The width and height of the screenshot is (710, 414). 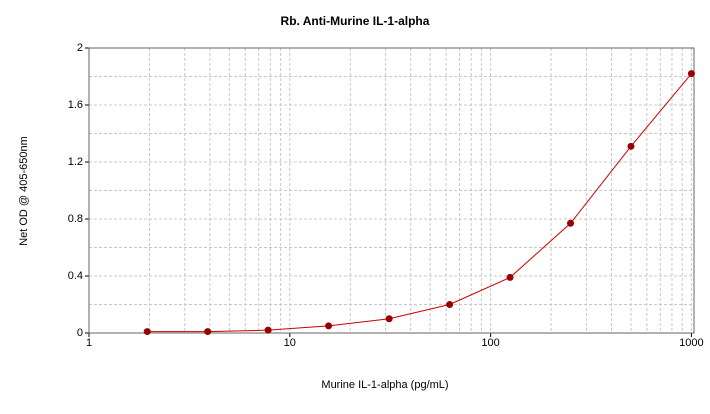 I want to click on y-tick-label: 0.4, so click(x=75, y=276).